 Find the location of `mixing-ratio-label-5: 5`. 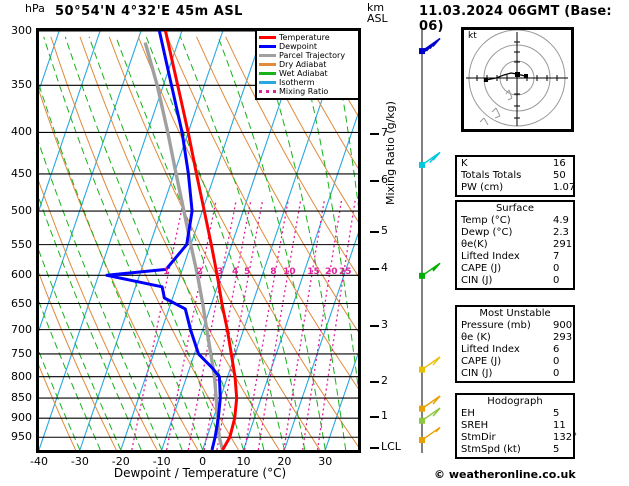

mixing-ratio-label-5: 5 is located at coordinates (247, 272).